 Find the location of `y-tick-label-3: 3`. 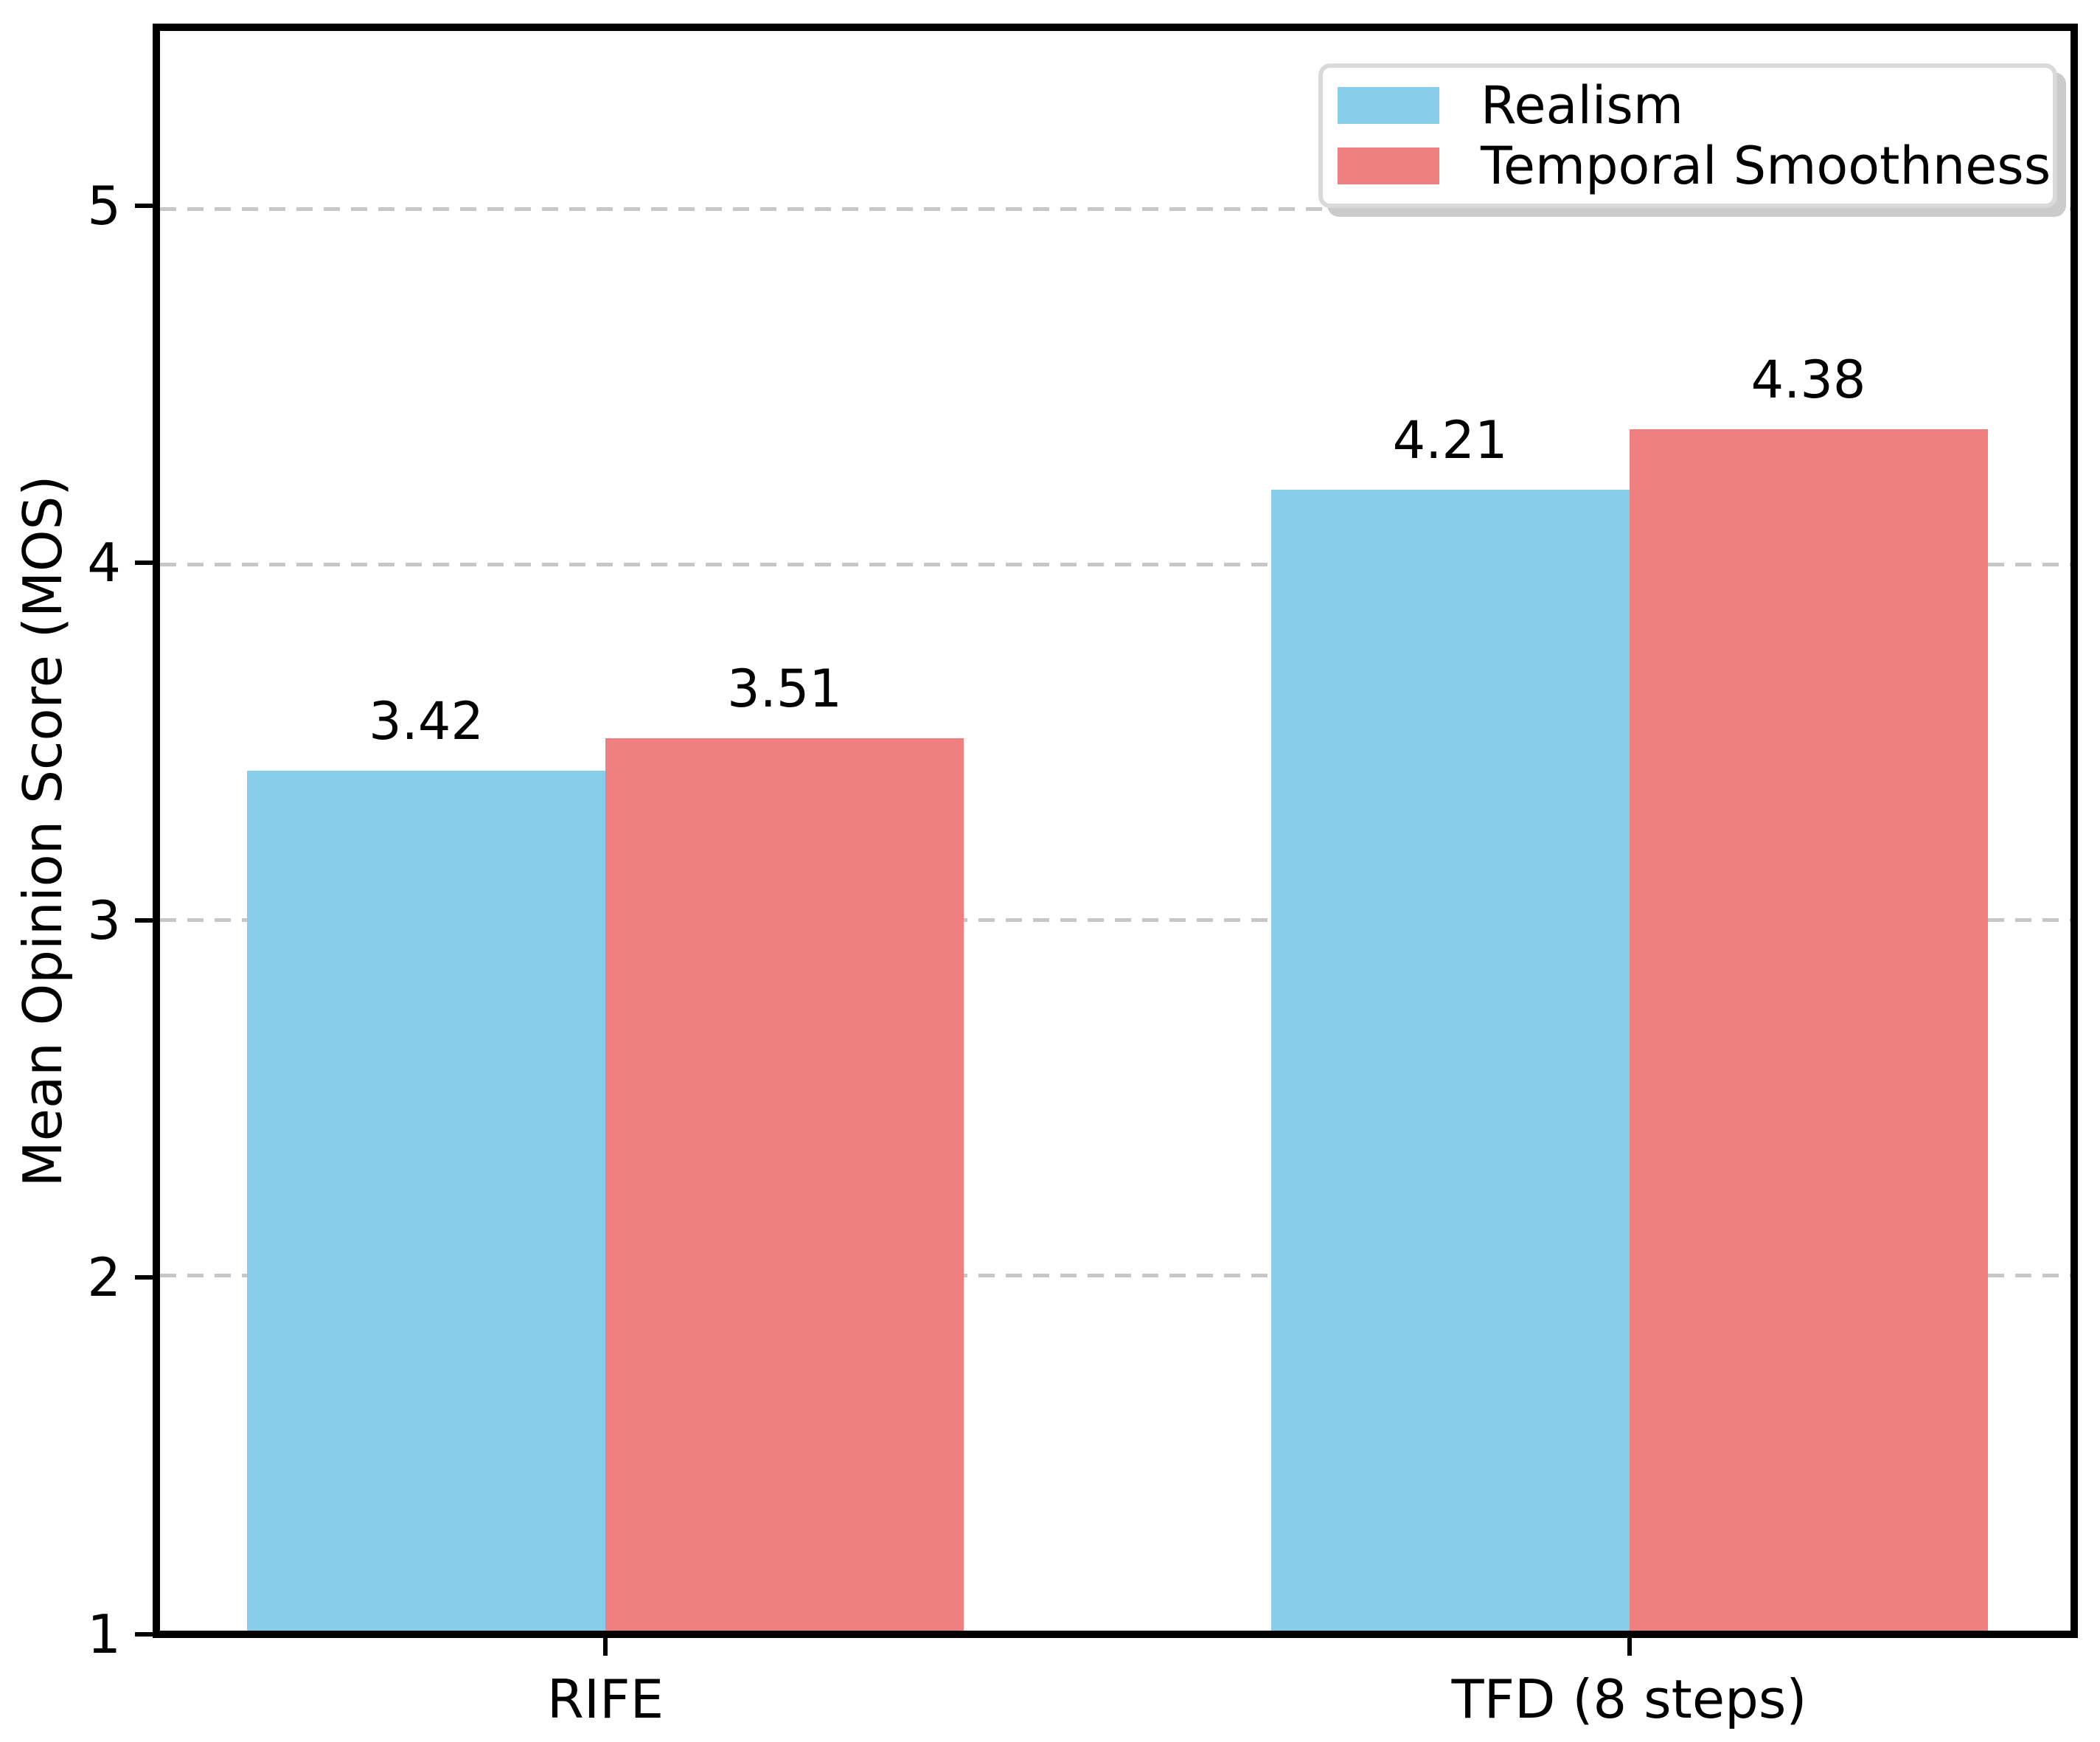

y-tick-label-3: 3 is located at coordinates (104, 920).